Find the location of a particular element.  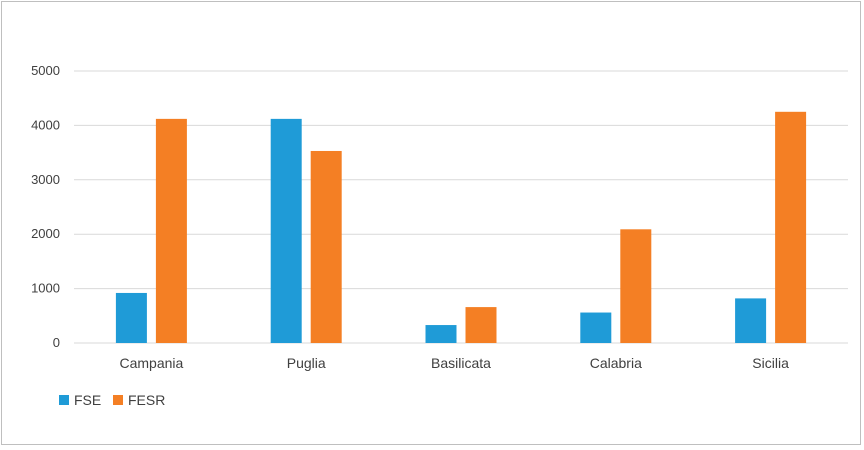

x-category-label: Campania is located at coordinates (151, 363).